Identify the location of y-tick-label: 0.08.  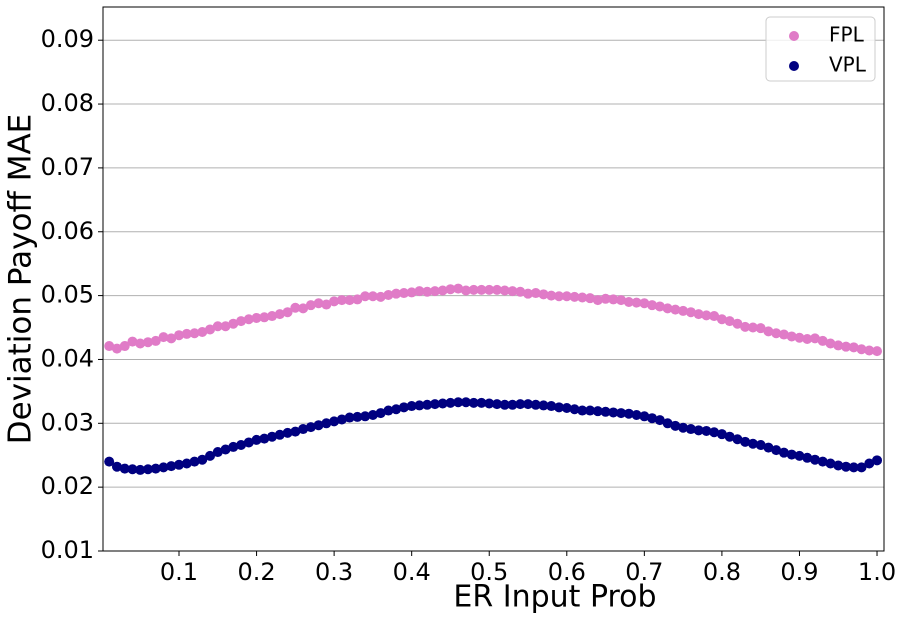
(67, 103).